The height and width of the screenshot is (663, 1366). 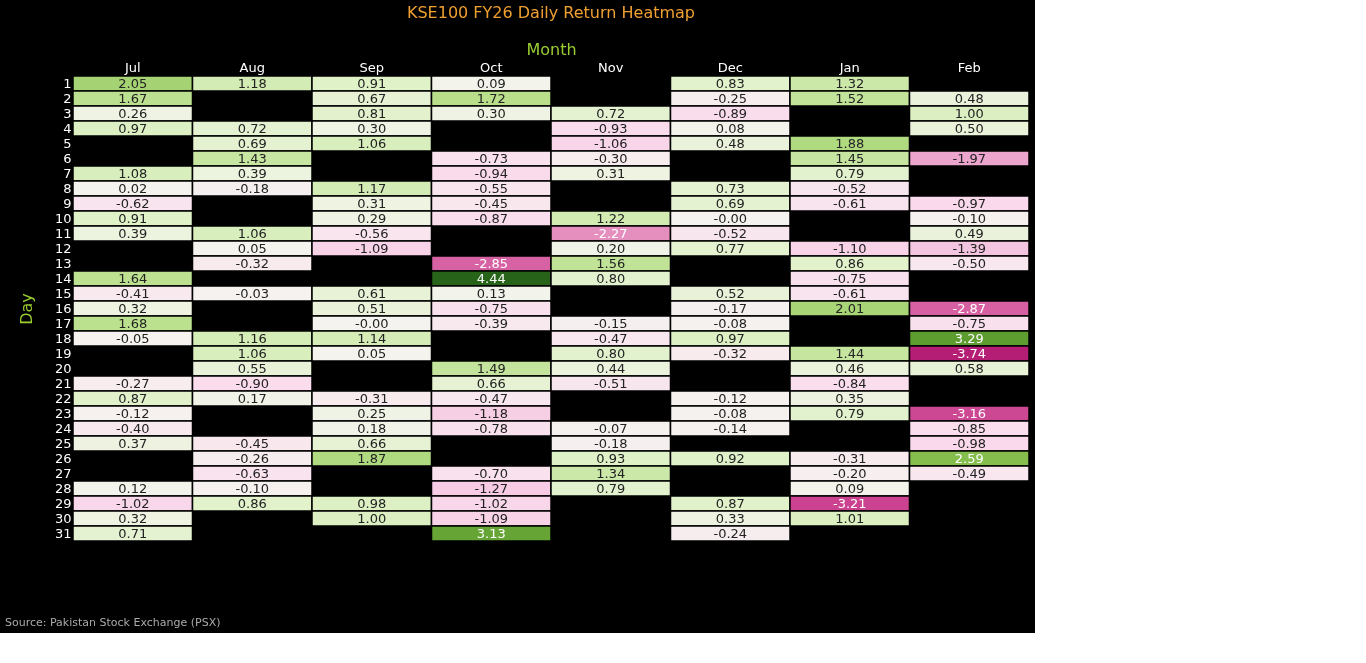 What do you see at coordinates (372, 67) in the screenshot?
I see `x-tick-label: Sep` at bounding box center [372, 67].